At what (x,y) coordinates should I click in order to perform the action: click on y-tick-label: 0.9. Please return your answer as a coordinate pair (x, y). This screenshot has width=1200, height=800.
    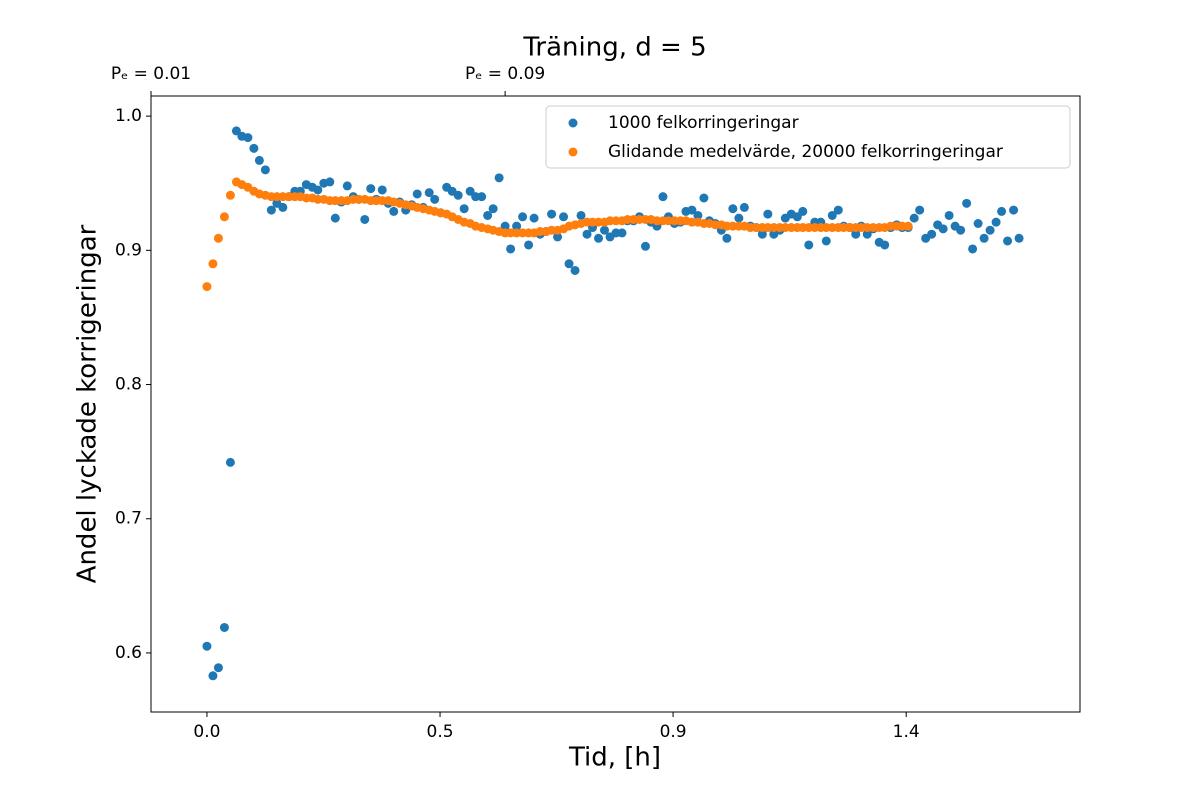
    Looking at the image, I should click on (128, 250).